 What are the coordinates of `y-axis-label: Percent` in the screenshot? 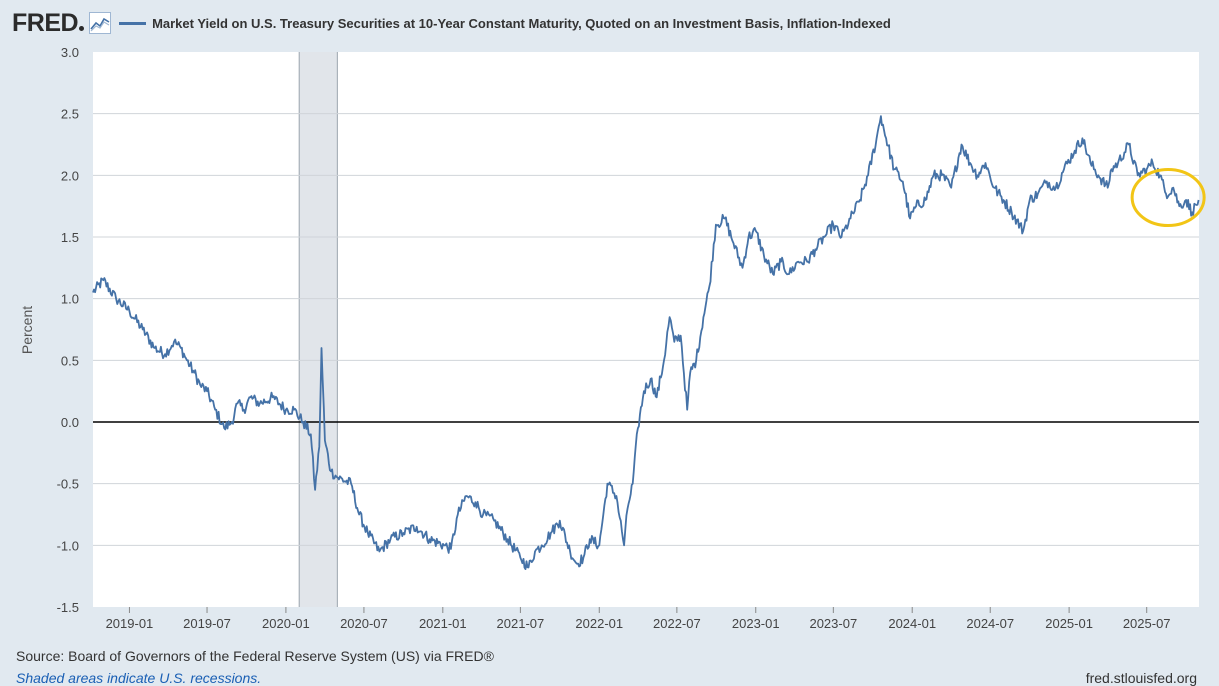 It's located at (27, 330).